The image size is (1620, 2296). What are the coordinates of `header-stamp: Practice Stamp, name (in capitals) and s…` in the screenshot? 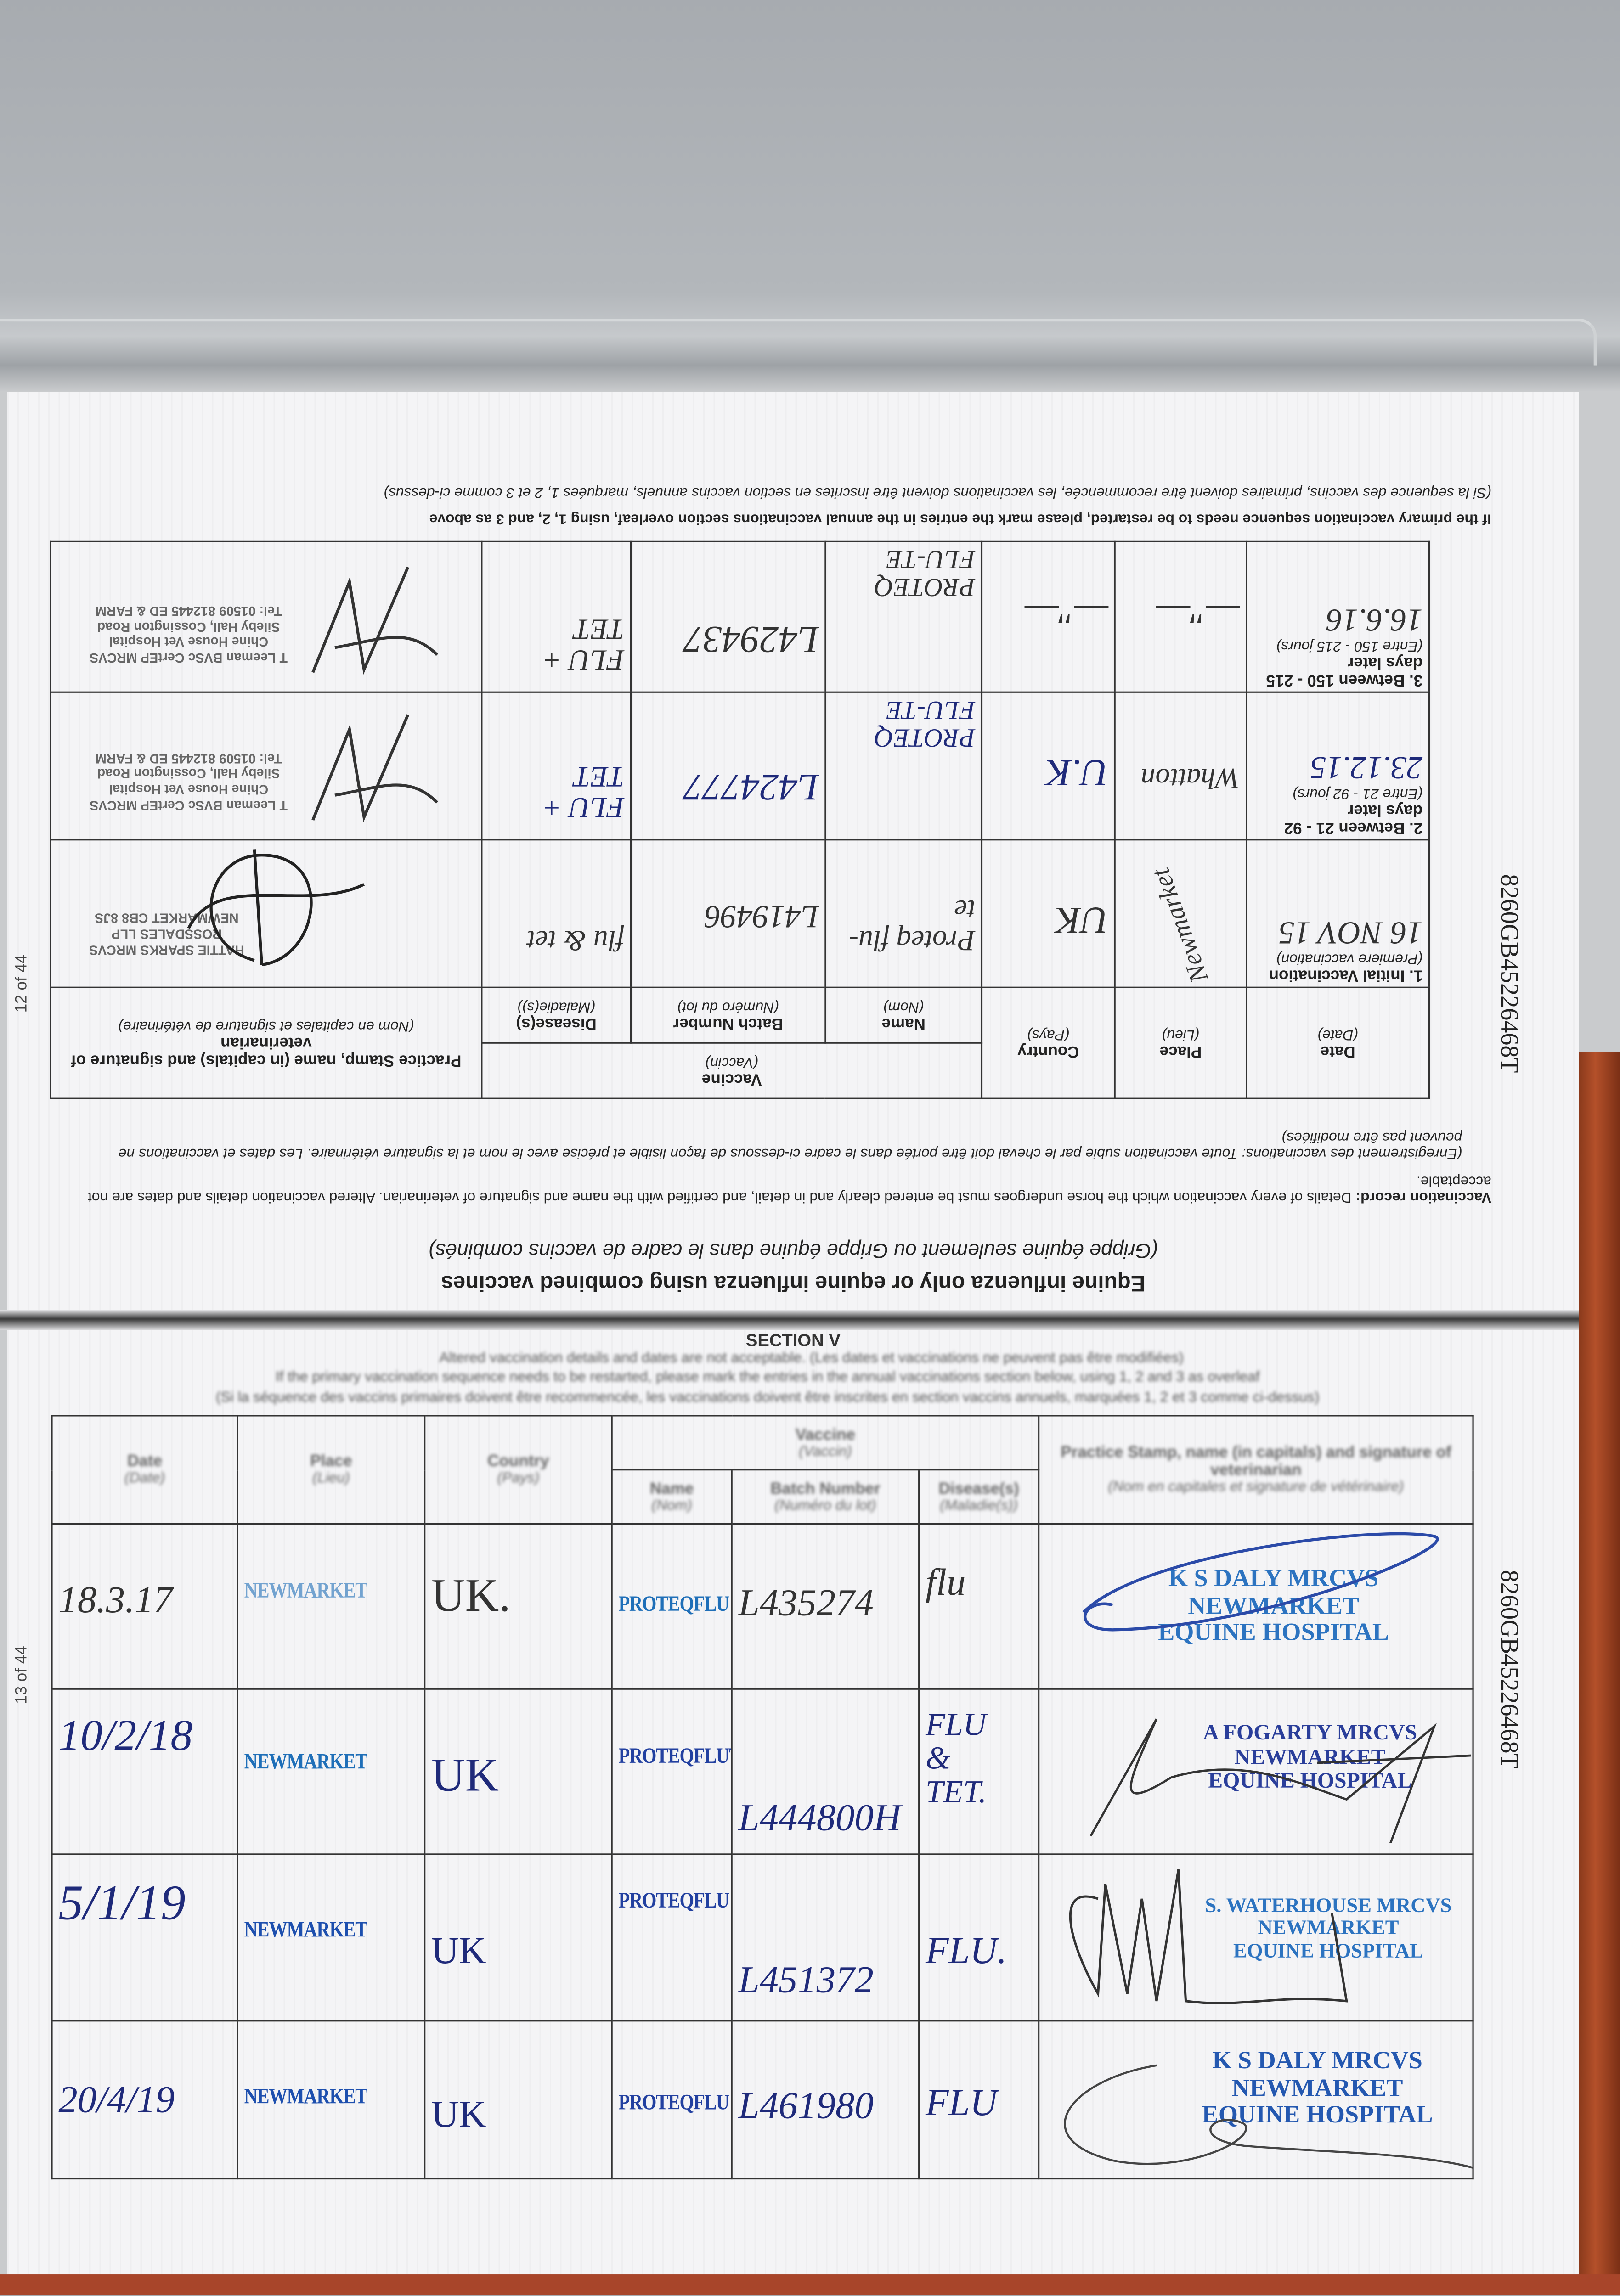 It's located at (266, 1043).